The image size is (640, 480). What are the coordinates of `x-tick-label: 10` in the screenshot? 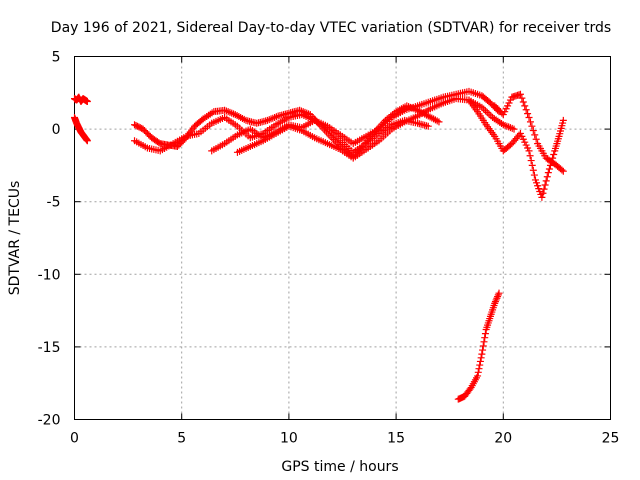 It's located at (289, 439).